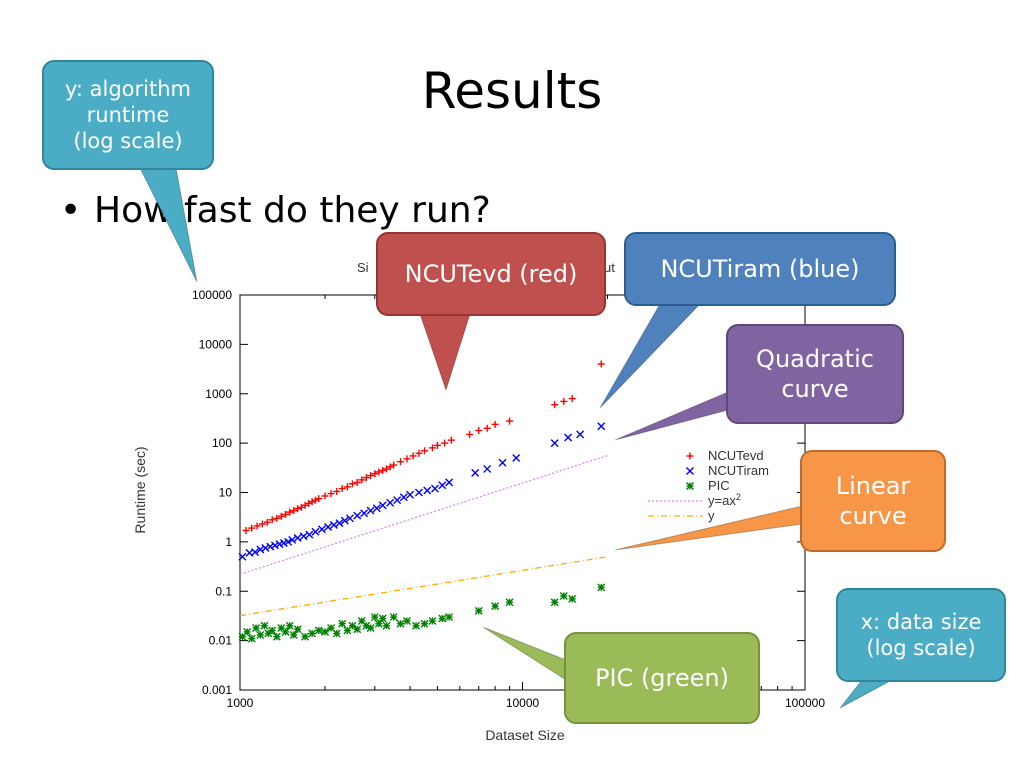 This screenshot has height=768, width=1024. What do you see at coordinates (223, 591) in the screenshot?
I see `y-tick-label: 0.1` at bounding box center [223, 591].